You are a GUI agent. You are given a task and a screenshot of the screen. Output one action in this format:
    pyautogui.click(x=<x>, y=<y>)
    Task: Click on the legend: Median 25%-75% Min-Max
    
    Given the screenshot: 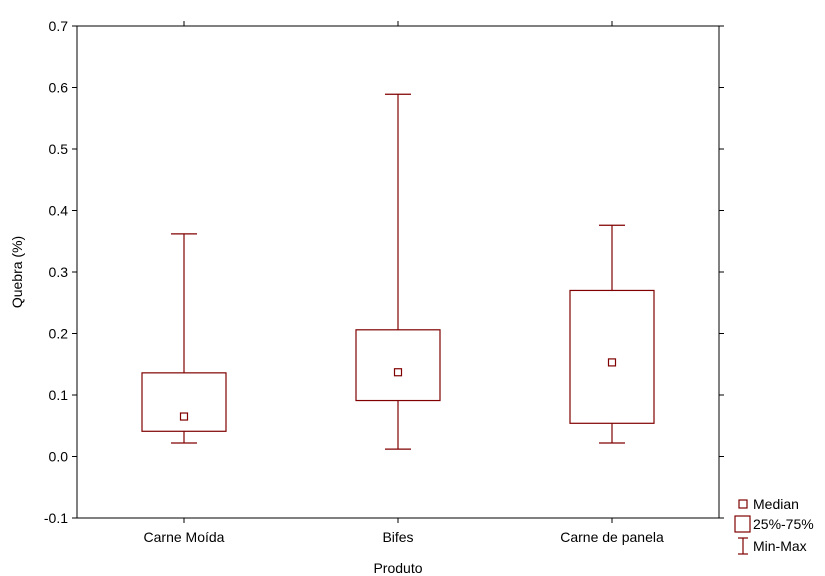 What is the action you would take?
    pyautogui.click(x=774, y=525)
    